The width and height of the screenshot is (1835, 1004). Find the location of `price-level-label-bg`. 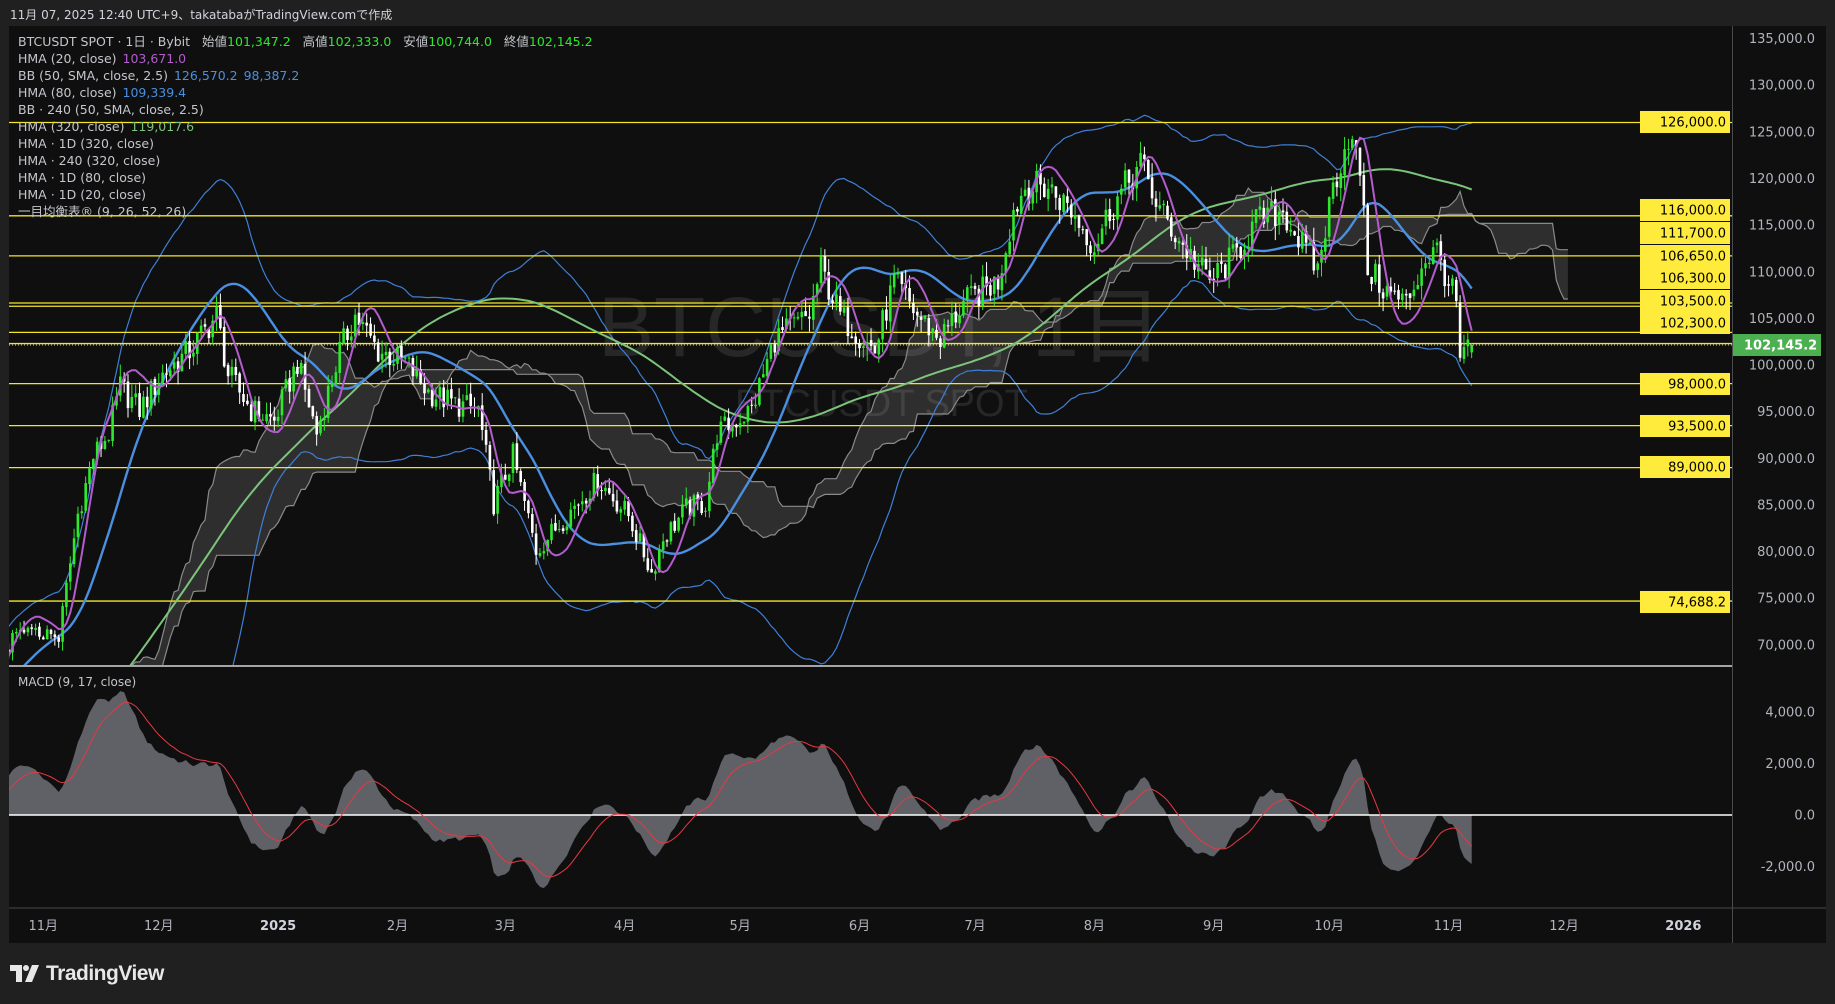

price-level-label-bg is located at coordinates (1685, 323).